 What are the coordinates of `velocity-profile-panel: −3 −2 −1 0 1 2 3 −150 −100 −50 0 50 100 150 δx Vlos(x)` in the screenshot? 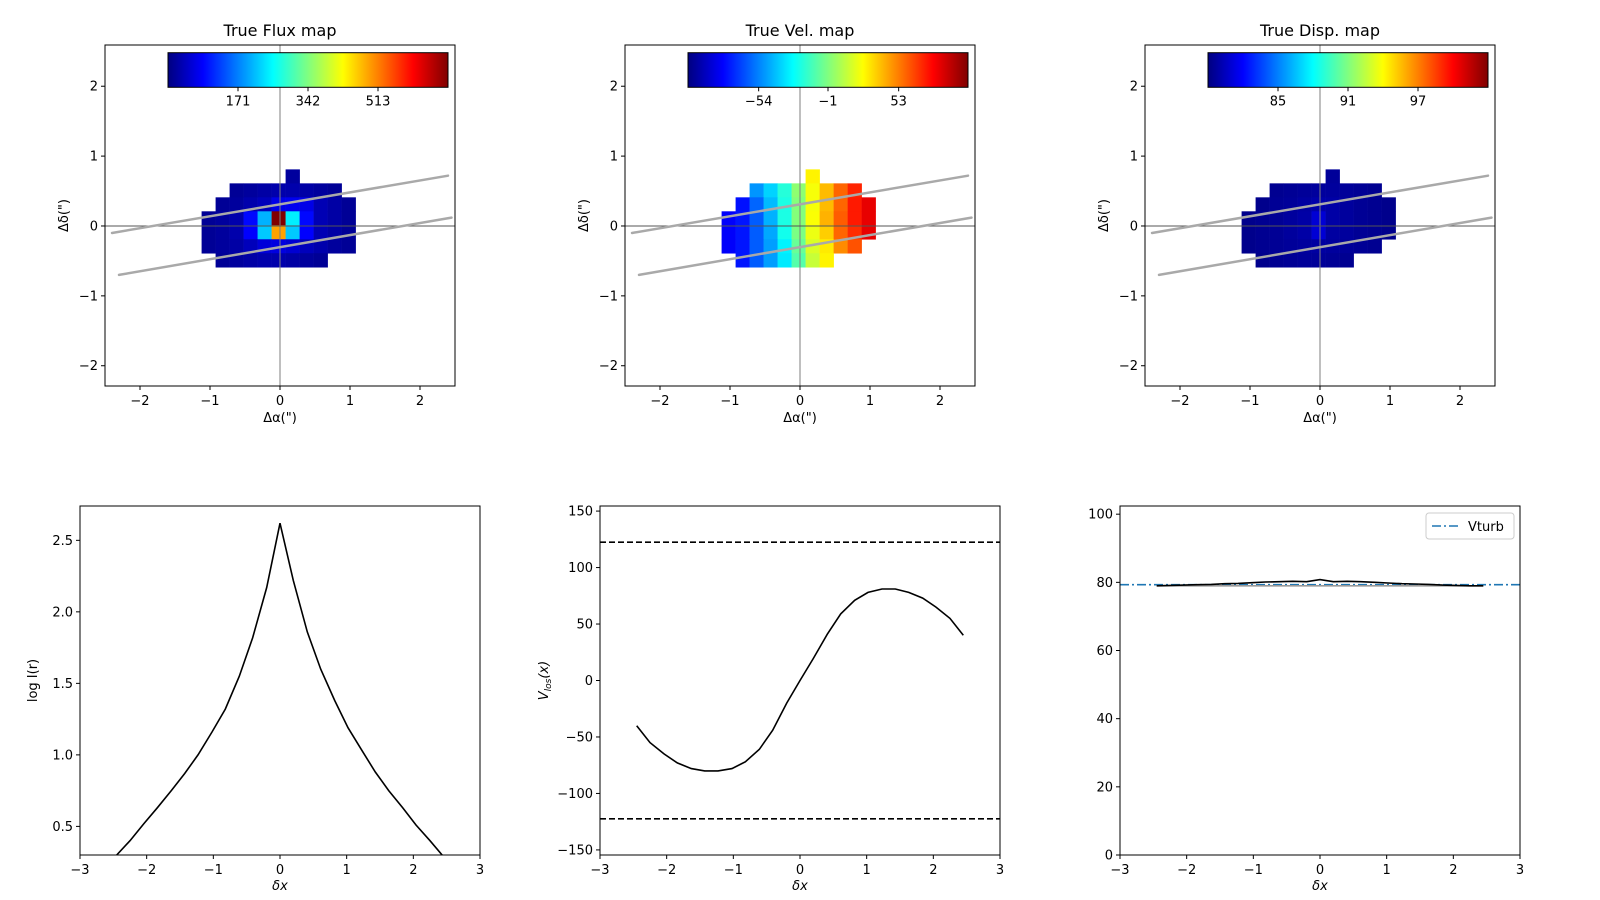 It's located at (770, 699).